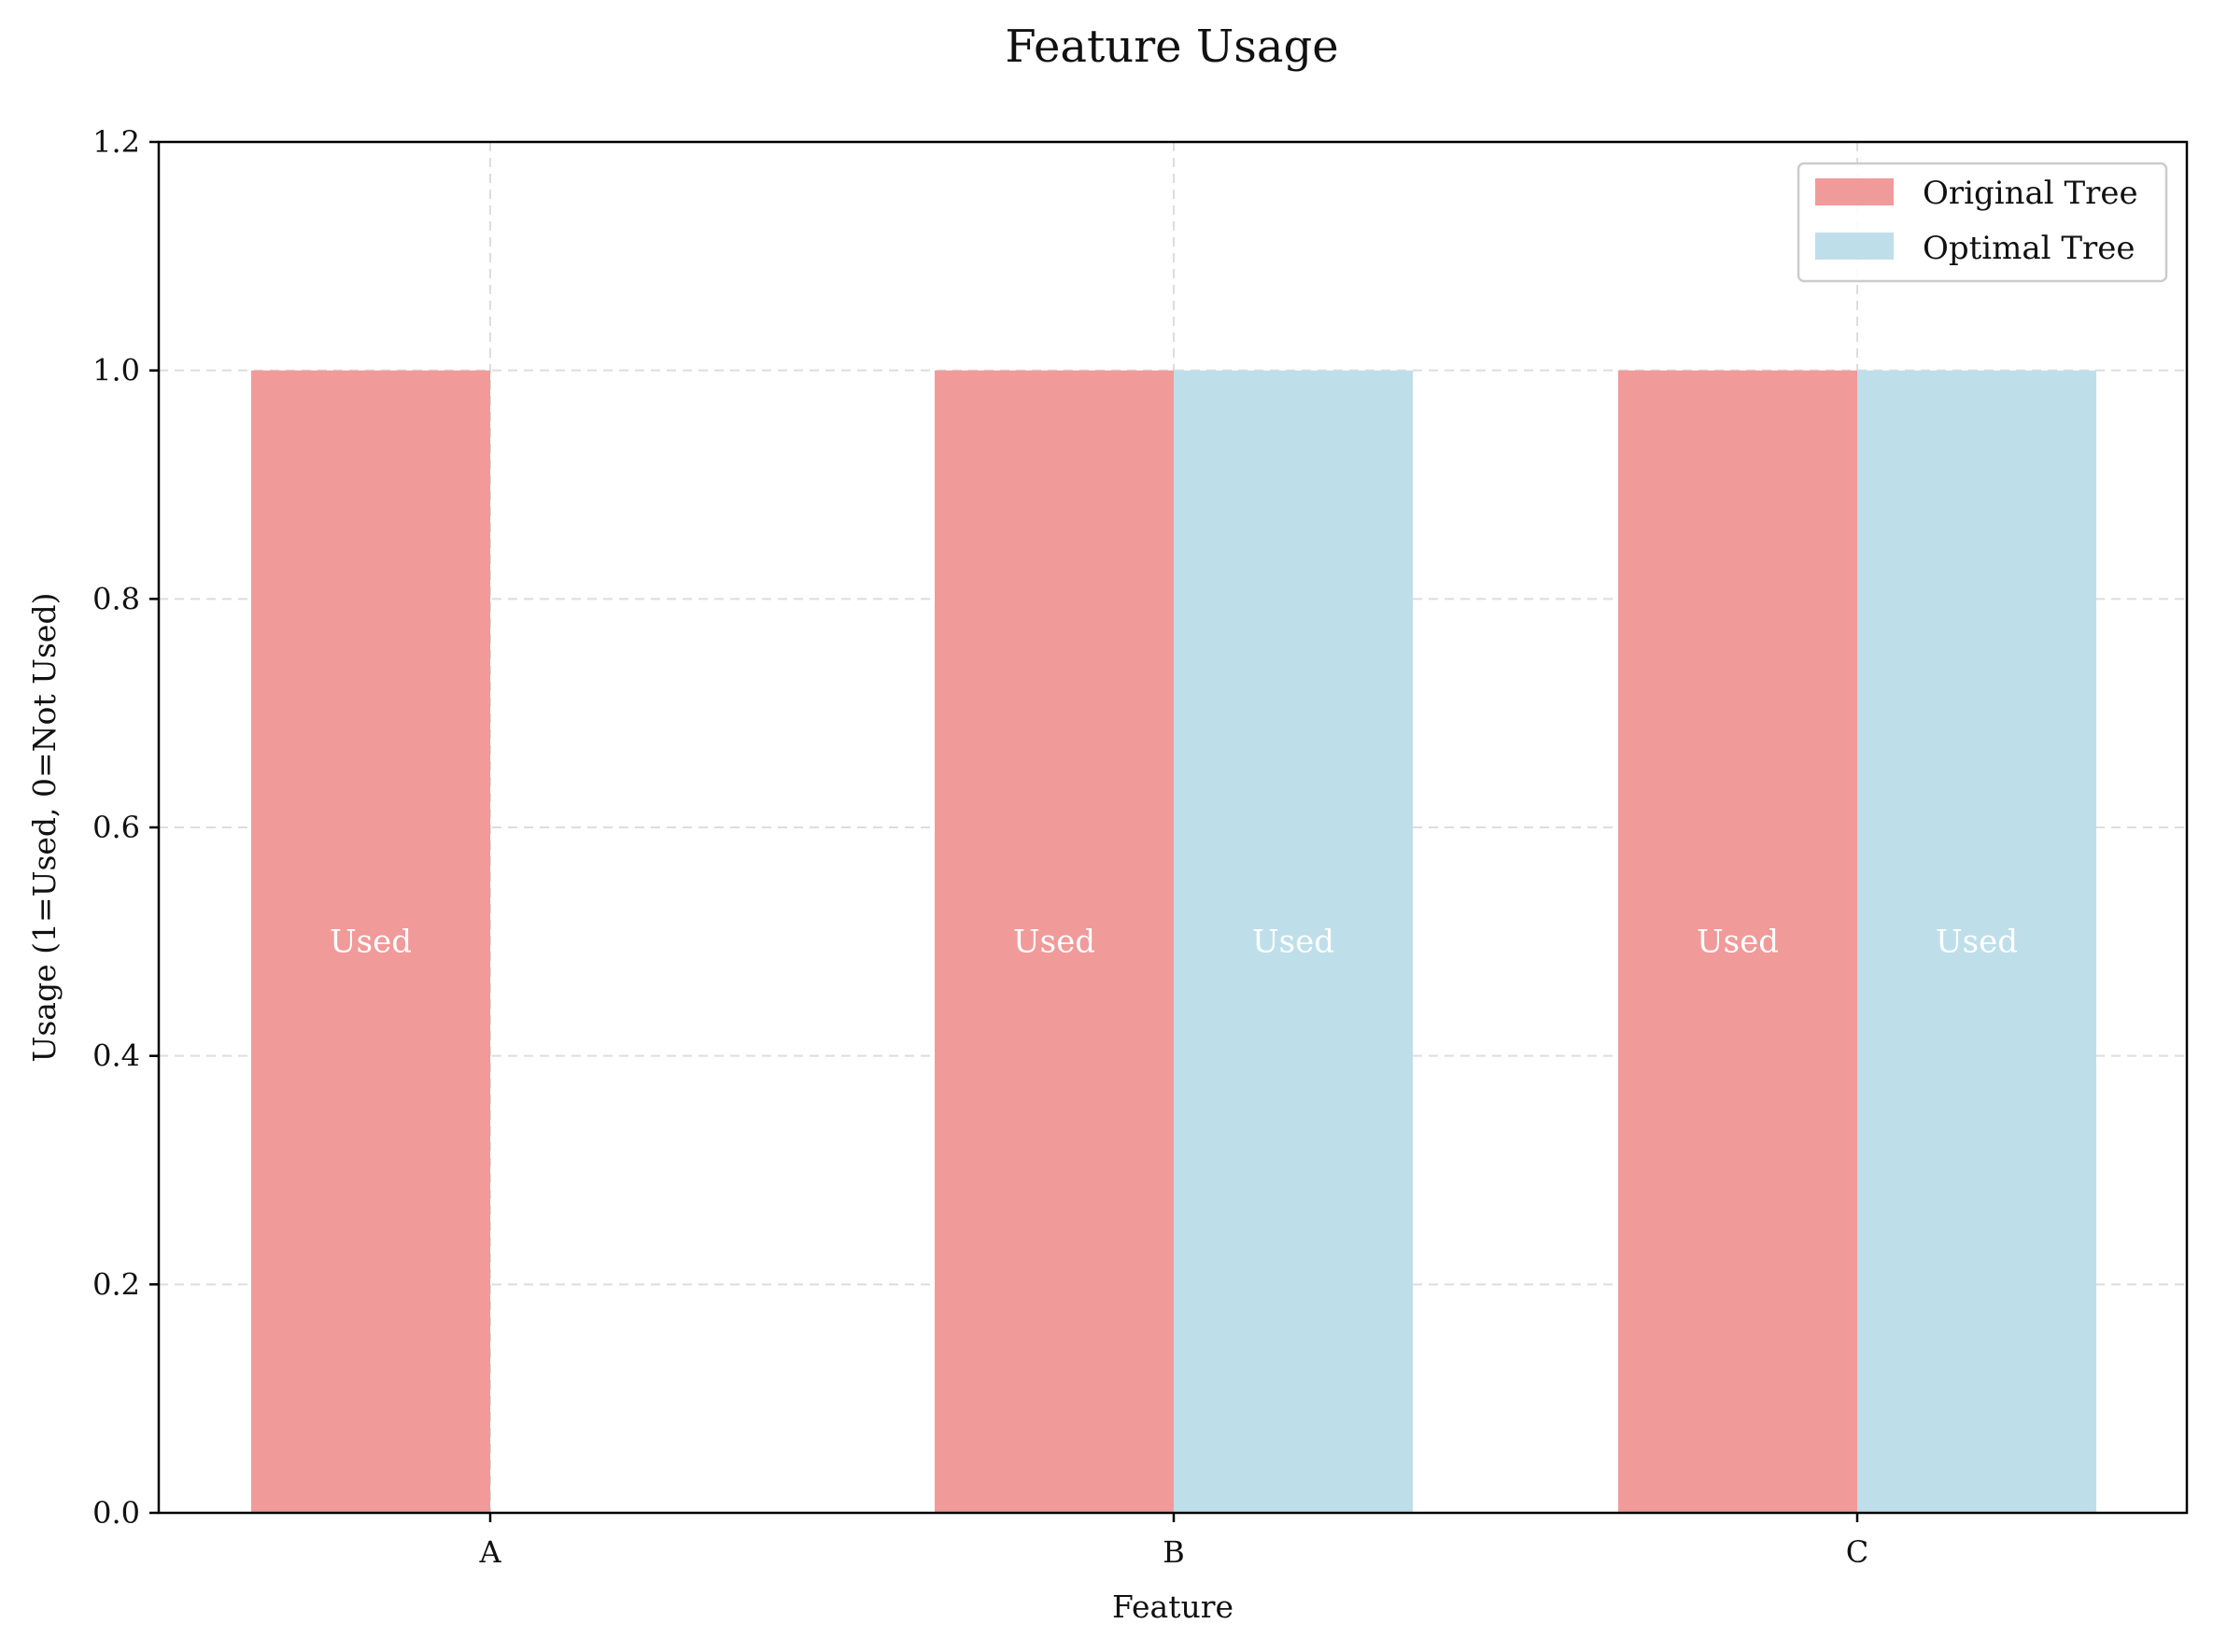 This screenshot has height=1652, width=2213. I want to click on bar-label-optimal-tree-b: Used, so click(1293, 941).